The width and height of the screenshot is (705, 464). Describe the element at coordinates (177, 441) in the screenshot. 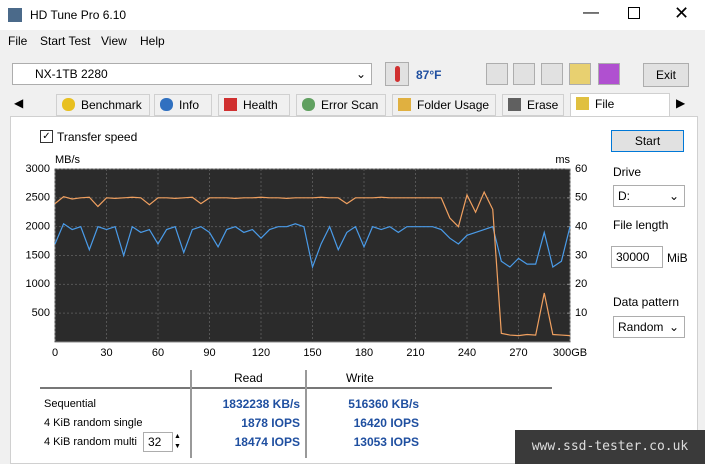

I see `spinner: ▲ ▼` at that location.